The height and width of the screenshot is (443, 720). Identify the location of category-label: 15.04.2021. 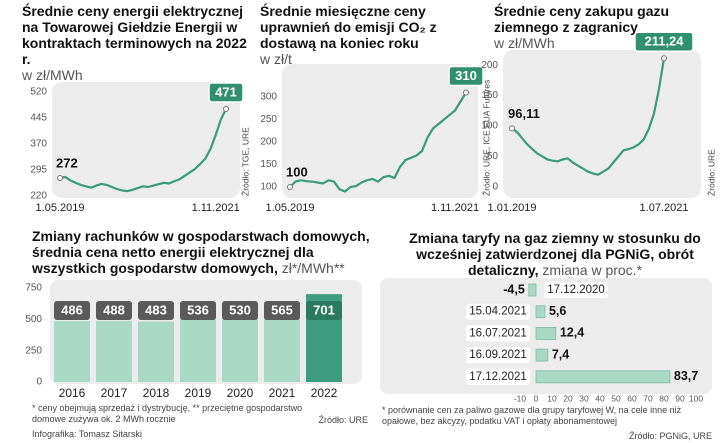
(498, 312).